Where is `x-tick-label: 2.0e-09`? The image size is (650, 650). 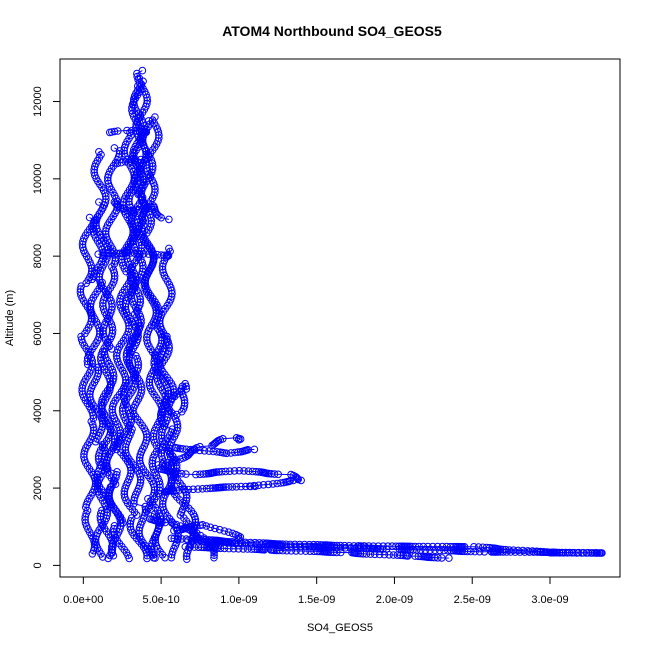
x-tick-label: 2.0e-09 is located at coordinates (394, 600).